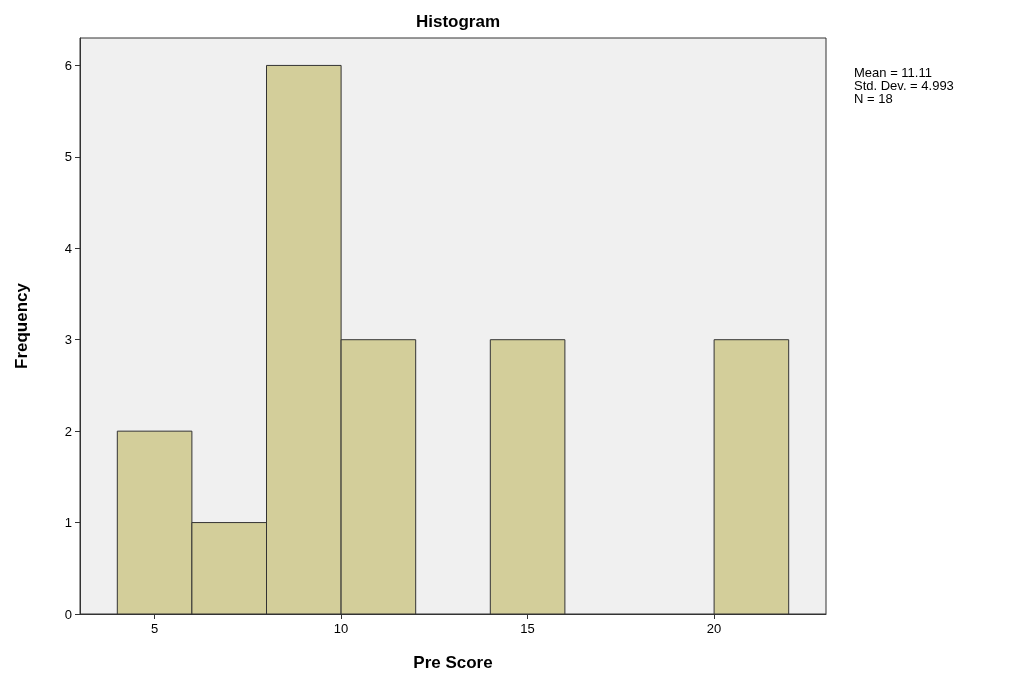 The width and height of the screenshot is (1013, 684). Describe the element at coordinates (714, 628) in the screenshot. I see `x-tick-label: 20` at that location.